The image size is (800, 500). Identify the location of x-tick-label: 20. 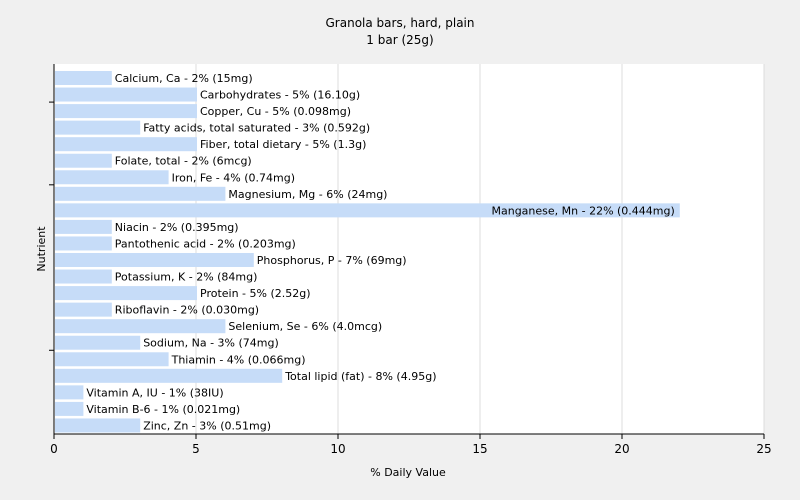
(621, 449).